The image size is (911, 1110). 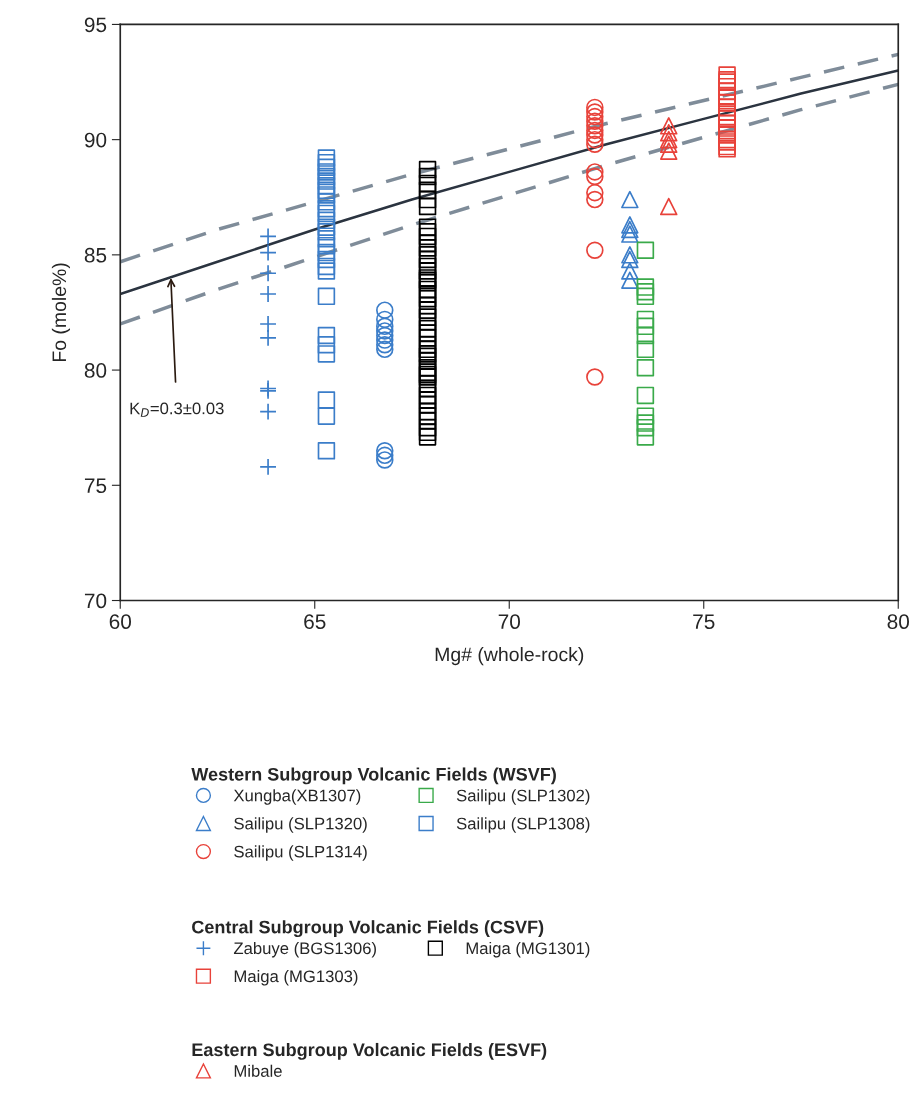 I want to click on legend-label: Zabuye (BGS1306), so click(x=304, y=949).